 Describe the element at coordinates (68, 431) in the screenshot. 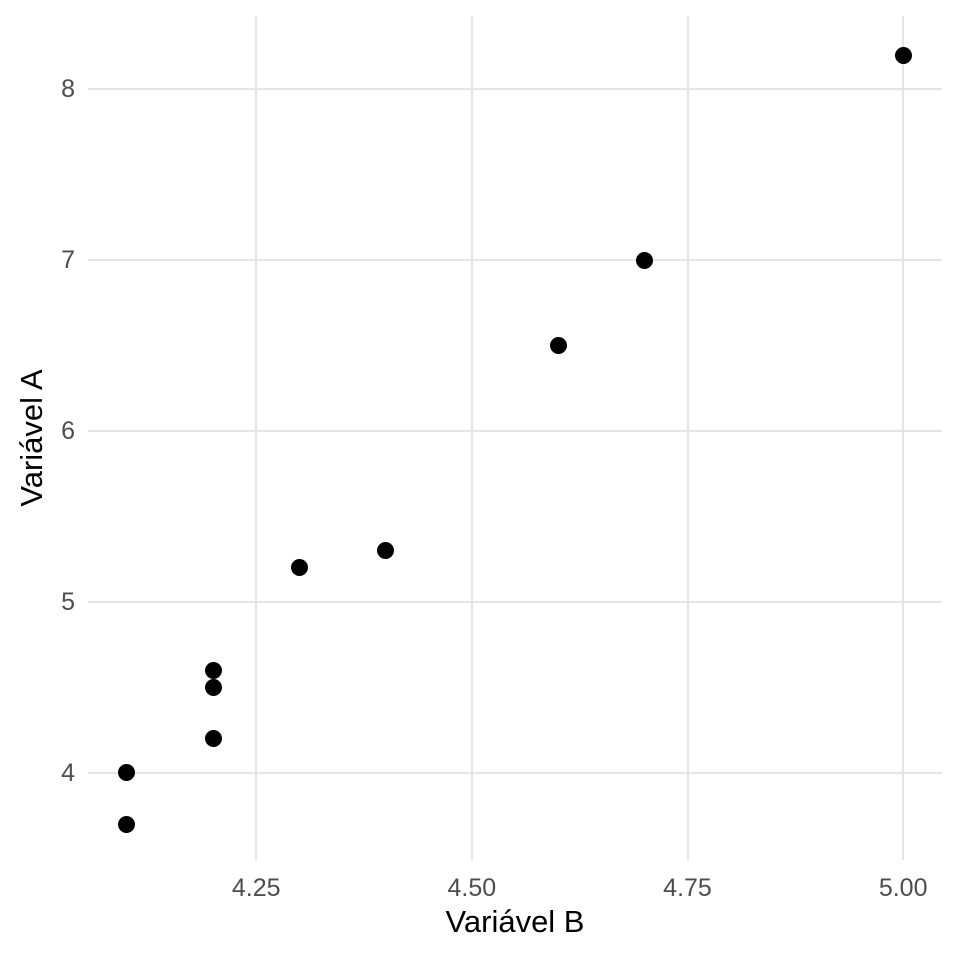

I see `y-tick-label: 6` at that location.